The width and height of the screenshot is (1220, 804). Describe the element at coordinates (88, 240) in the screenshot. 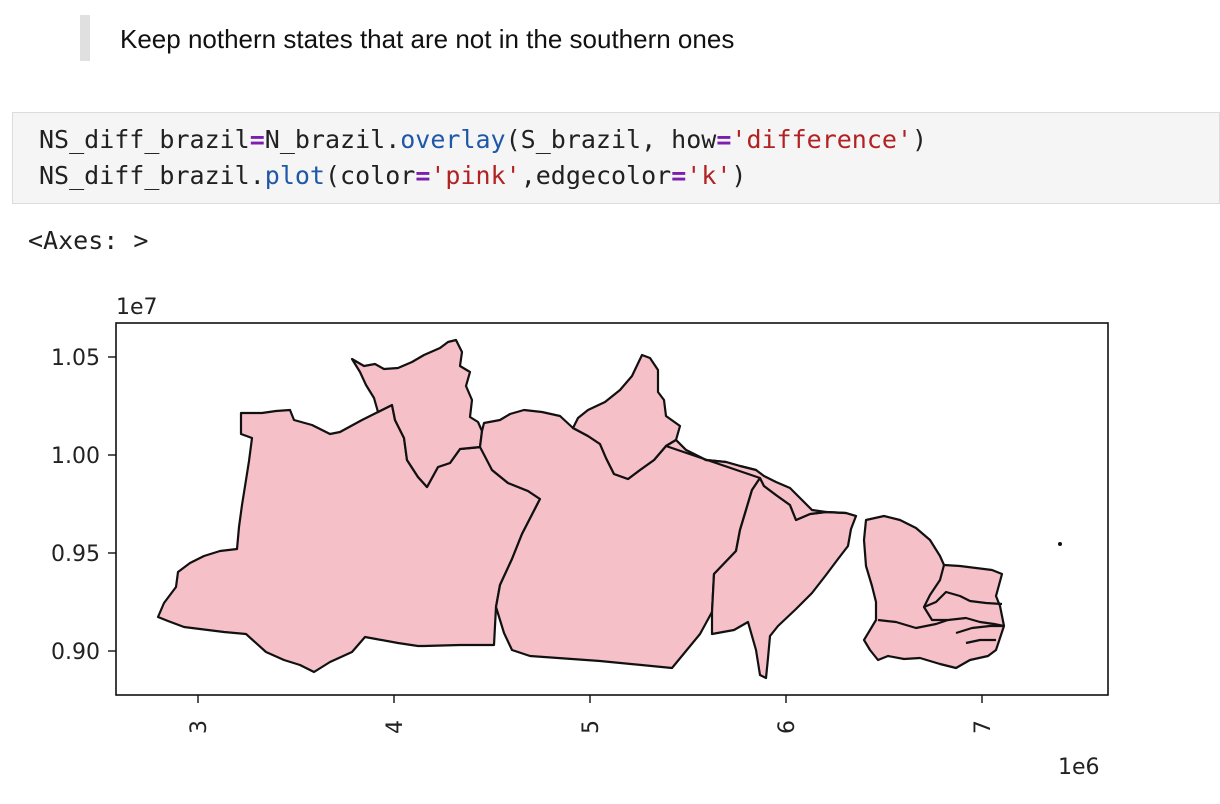

I see `output-repr: <Axes: >` at that location.